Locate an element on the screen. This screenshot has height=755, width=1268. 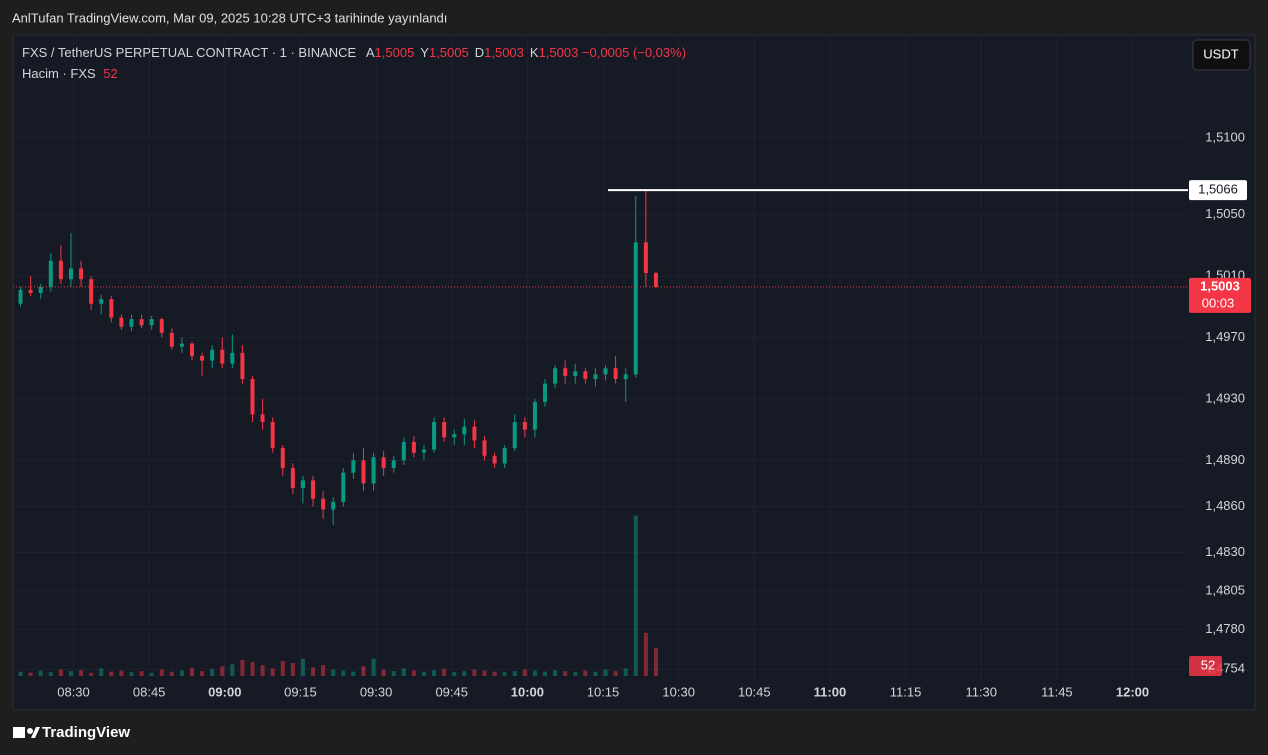
currency-button is located at coordinates (1221, 55).